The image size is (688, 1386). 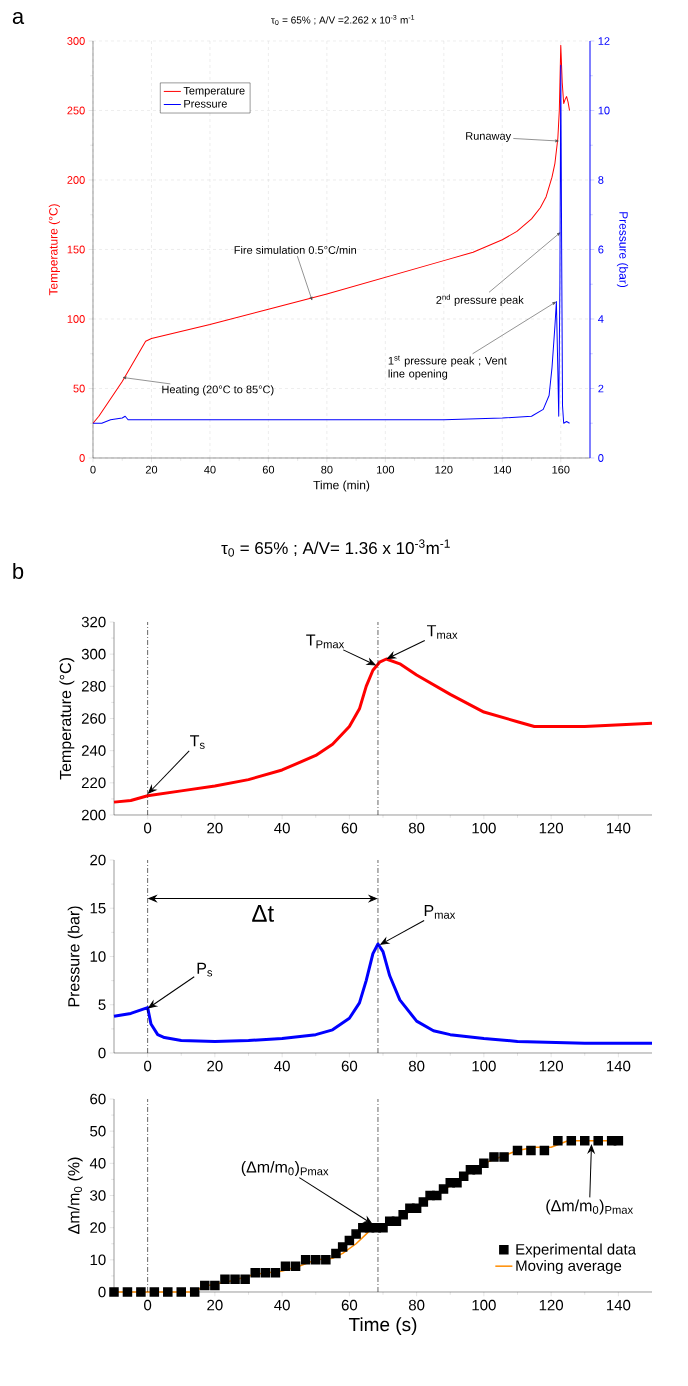 I want to click on y-tick-label: 100, so click(x=76, y=319).